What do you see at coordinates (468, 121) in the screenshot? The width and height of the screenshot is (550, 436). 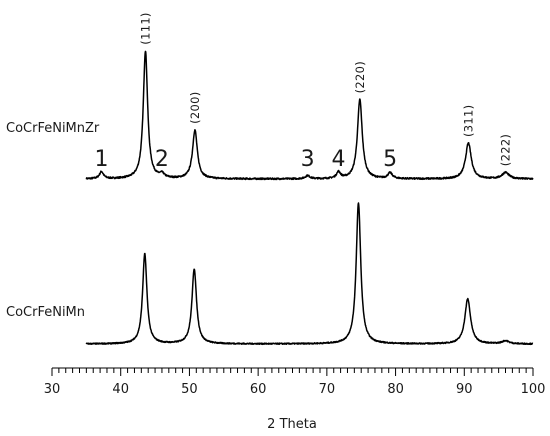 I see `hkl-label: (311)` at bounding box center [468, 121].